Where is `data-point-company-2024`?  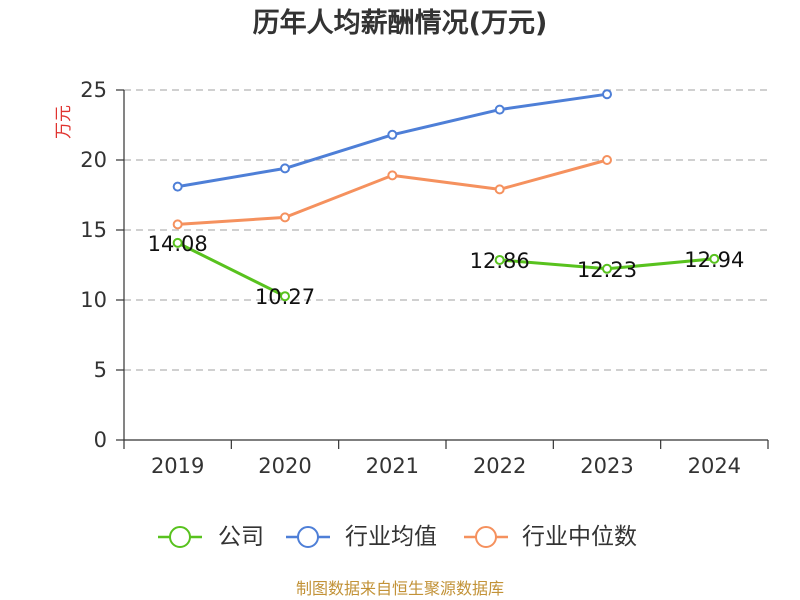
data-point-company-2024 is located at coordinates (714, 258).